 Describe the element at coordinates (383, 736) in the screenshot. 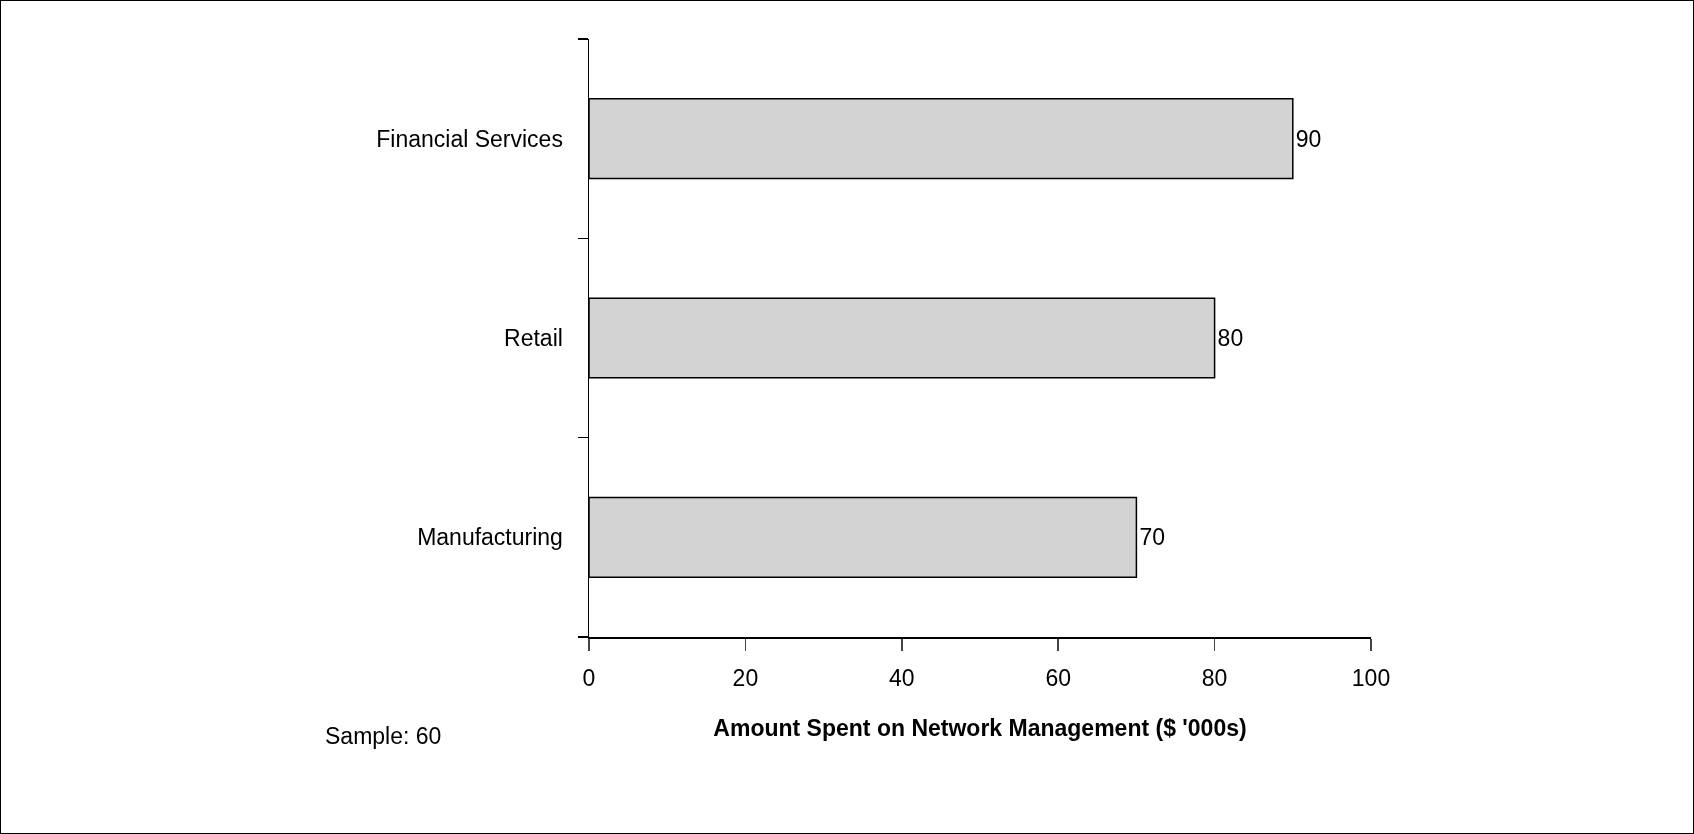

I see `text: Sample: 60` at that location.